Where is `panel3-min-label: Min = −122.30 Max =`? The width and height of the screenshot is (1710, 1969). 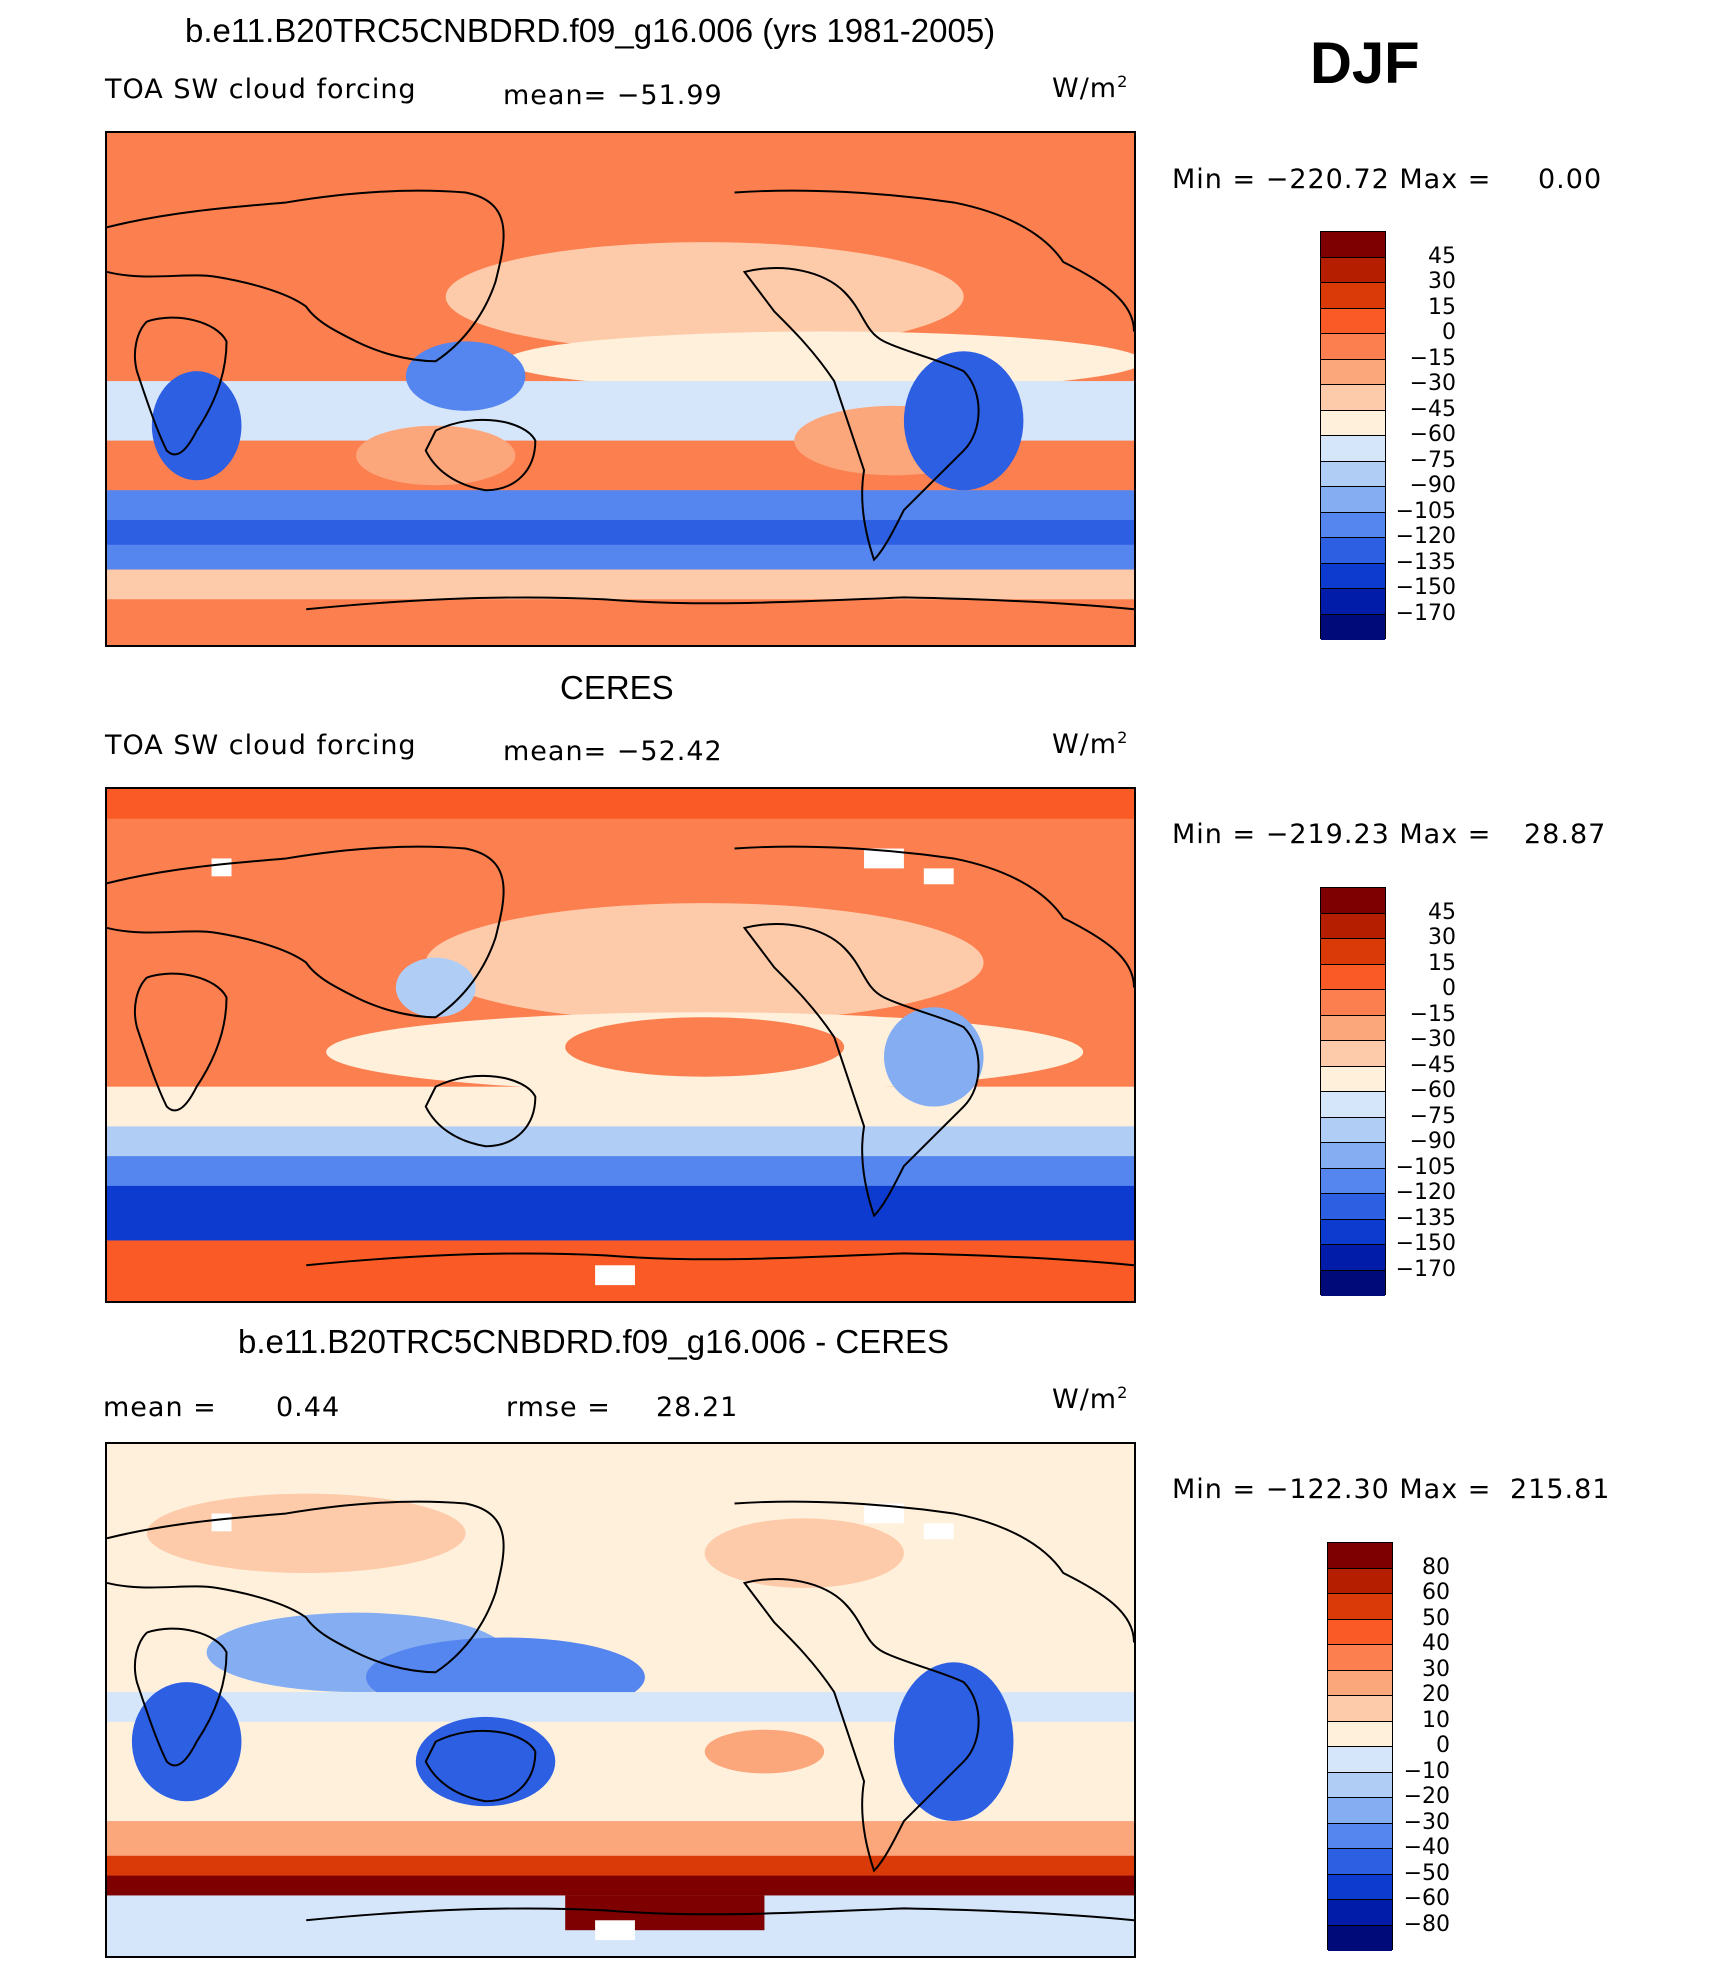 panel3-min-label: Min = −122.30 Max = is located at coordinates (1332, 1489).